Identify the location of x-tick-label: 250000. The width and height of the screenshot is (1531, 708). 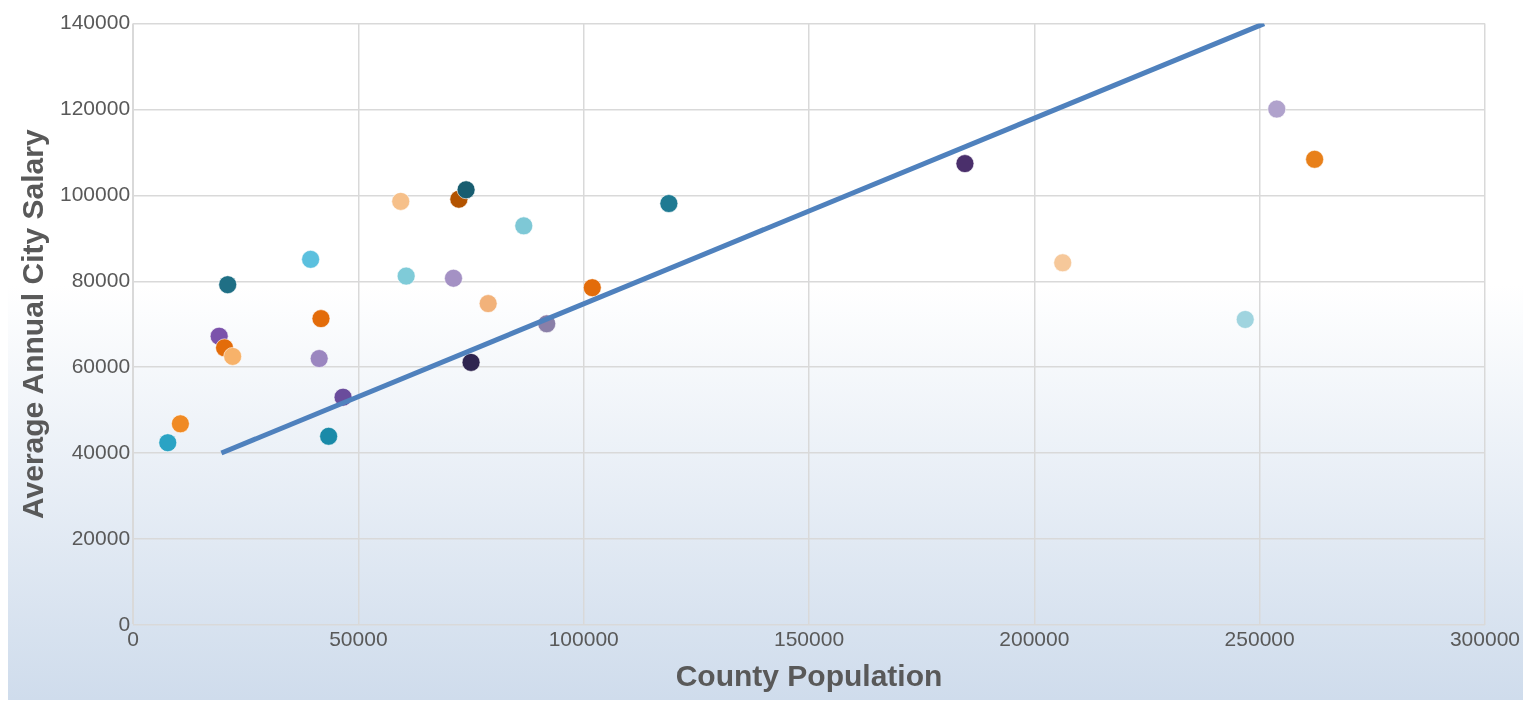
(1259, 639).